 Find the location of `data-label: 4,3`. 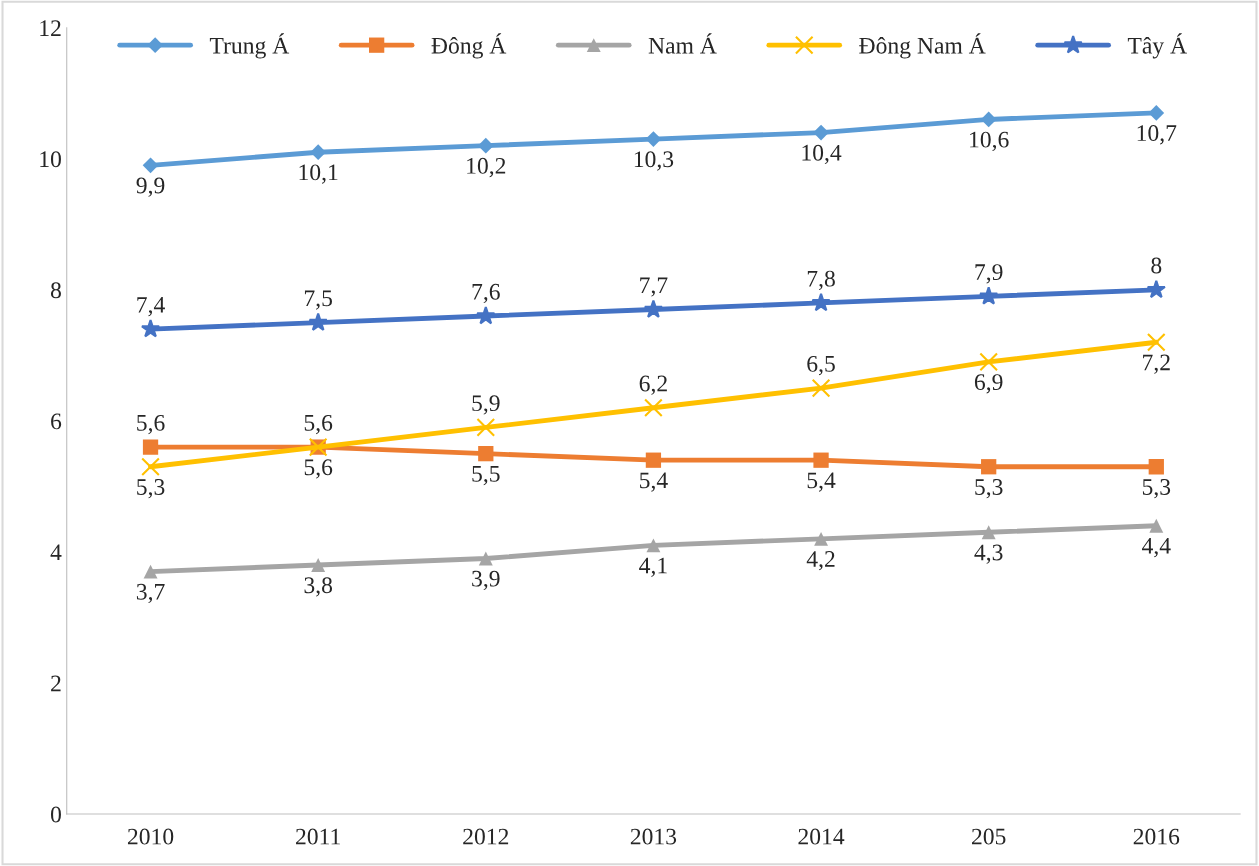

data-label: 4,3 is located at coordinates (988, 554).